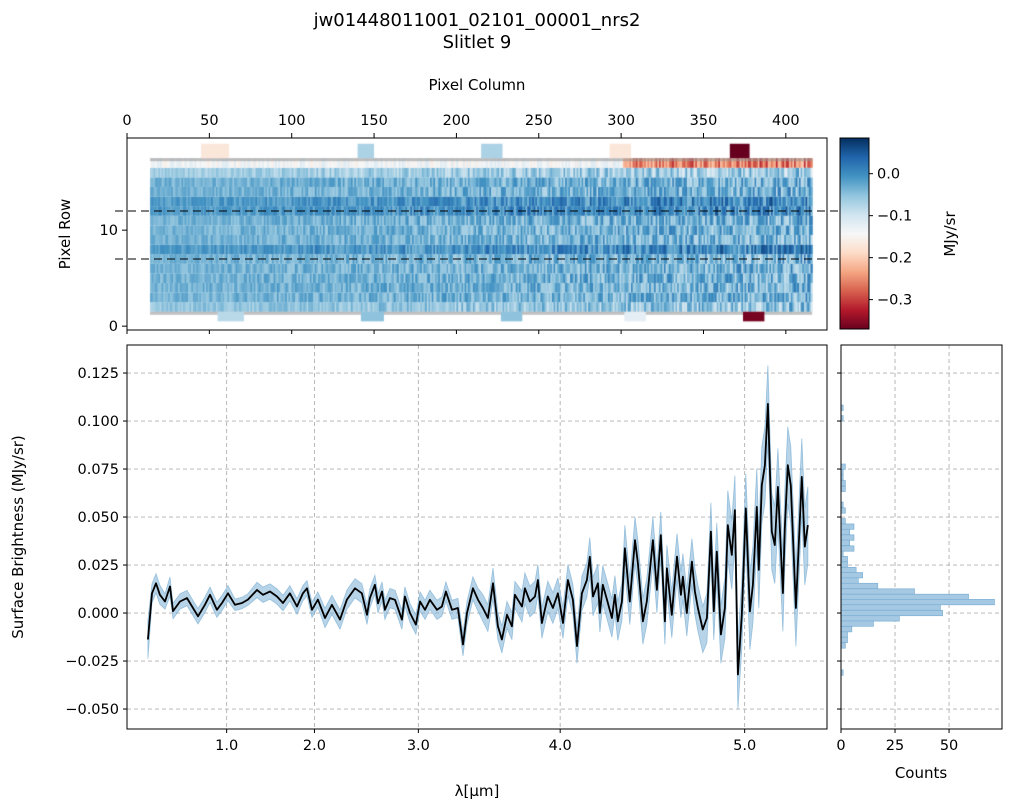 The image size is (1011, 811). Describe the element at coordinates (840, 746) in the screenshot. I see `hist-xtick-label: 0` at that location.